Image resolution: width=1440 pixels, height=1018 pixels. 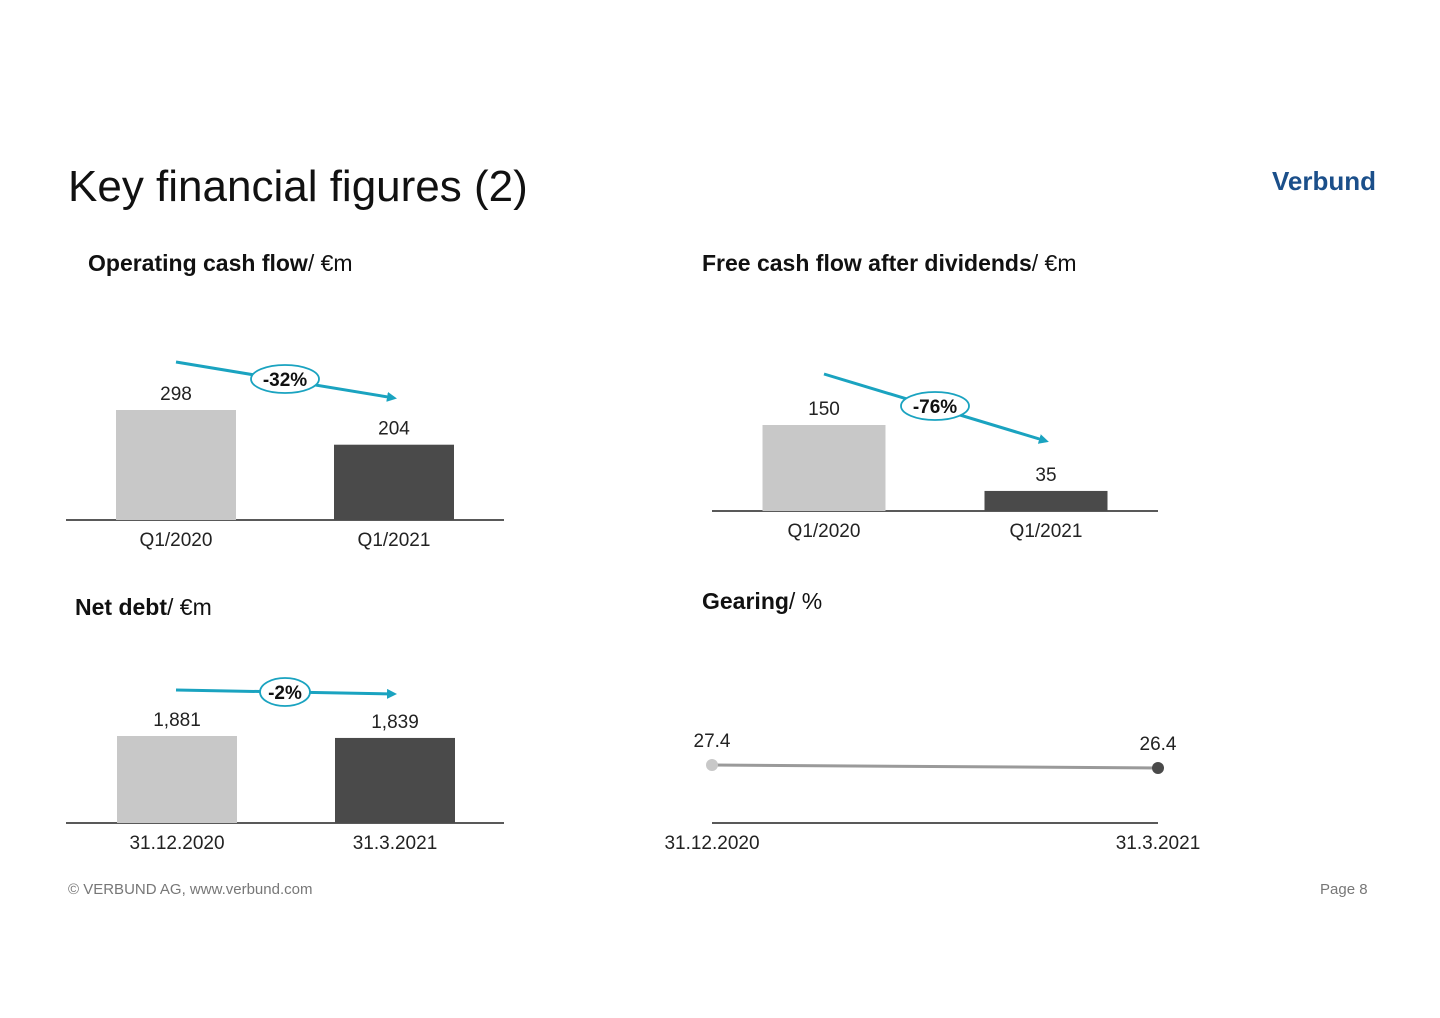 I want to click on gr-heading-bold: Gearing, so click(x=745, y=601).